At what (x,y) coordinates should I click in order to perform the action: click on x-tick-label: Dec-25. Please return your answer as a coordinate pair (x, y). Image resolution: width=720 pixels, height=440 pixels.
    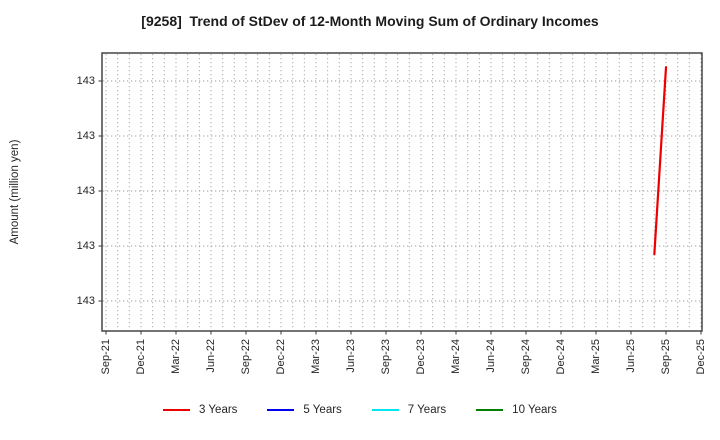
    Looking at the image, I should click on (701, 356).